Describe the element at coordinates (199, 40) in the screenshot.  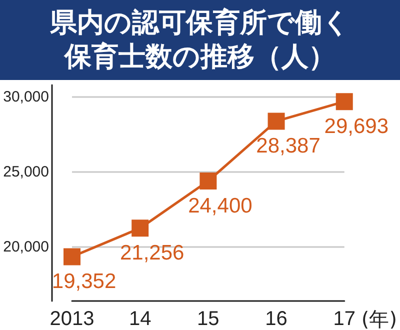
I see `chart-title: 県内の認可保育所で働く保育士数の推移（人）` at that location.